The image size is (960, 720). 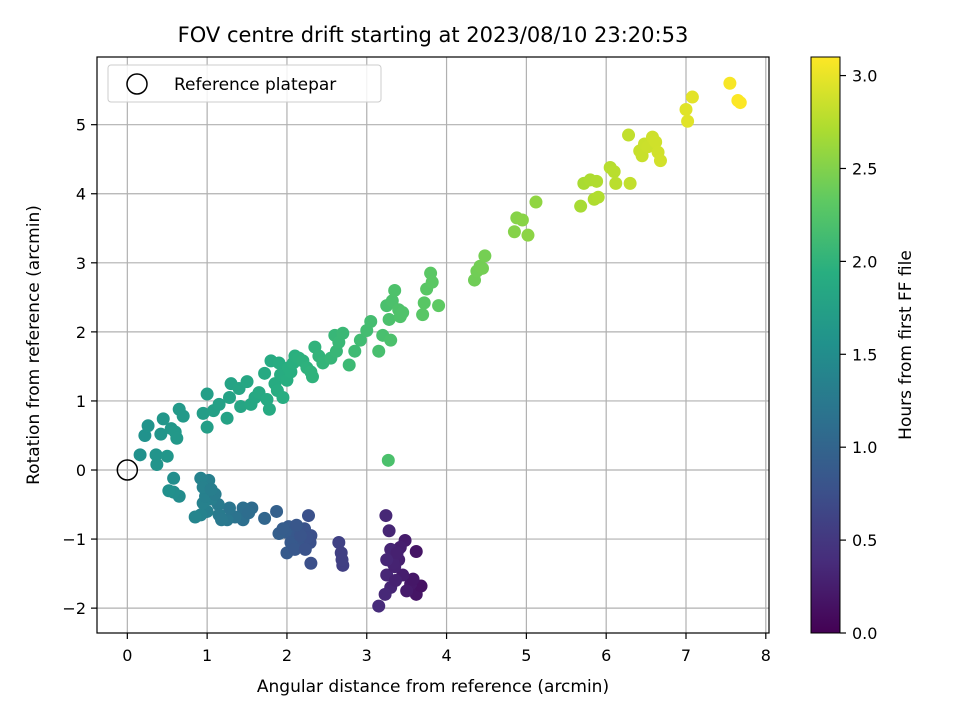 What do you see at coordinates (127, 655) in the screenshot?
I see `x-tick-label: 0` at bounding box center [127, 655].